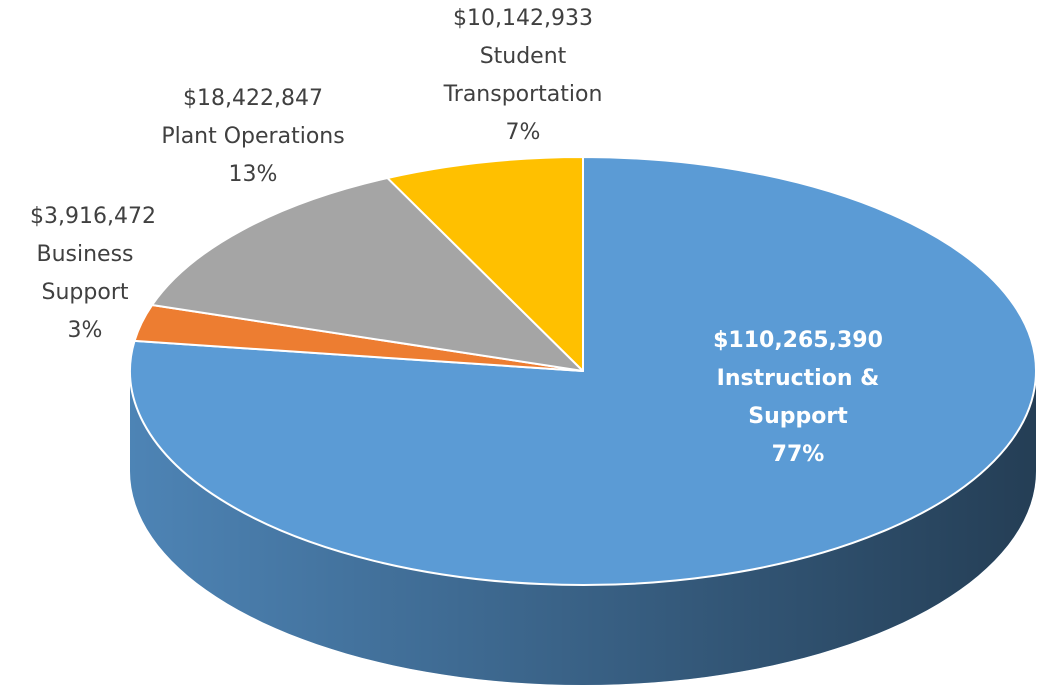  I want to click on value-label: $18,422,847, so click(253, 98).